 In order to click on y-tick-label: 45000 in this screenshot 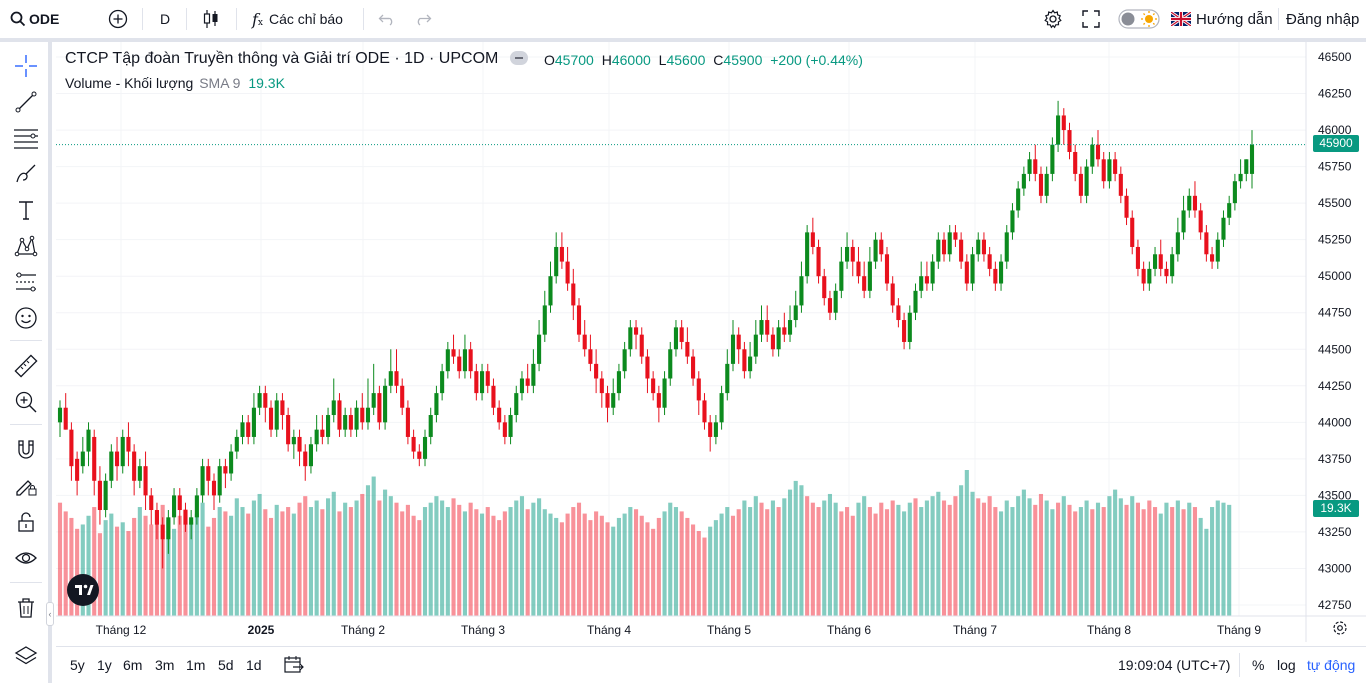, I will do `click(1335, 276)`.